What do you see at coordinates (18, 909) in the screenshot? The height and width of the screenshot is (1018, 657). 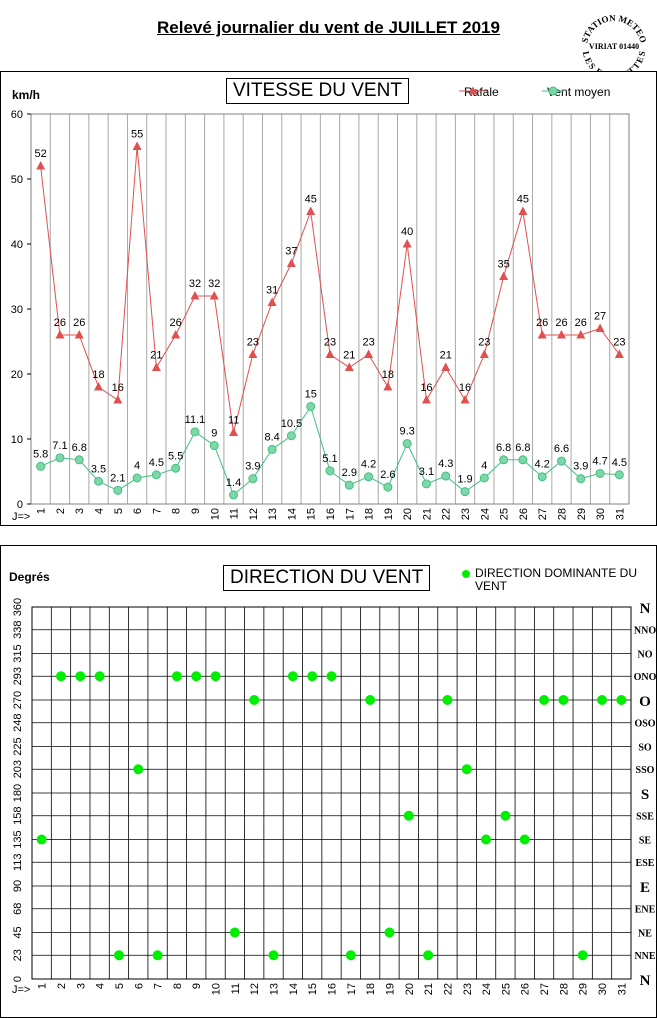 I see `y-tick-label: 68` at bounding box center [18, 909].